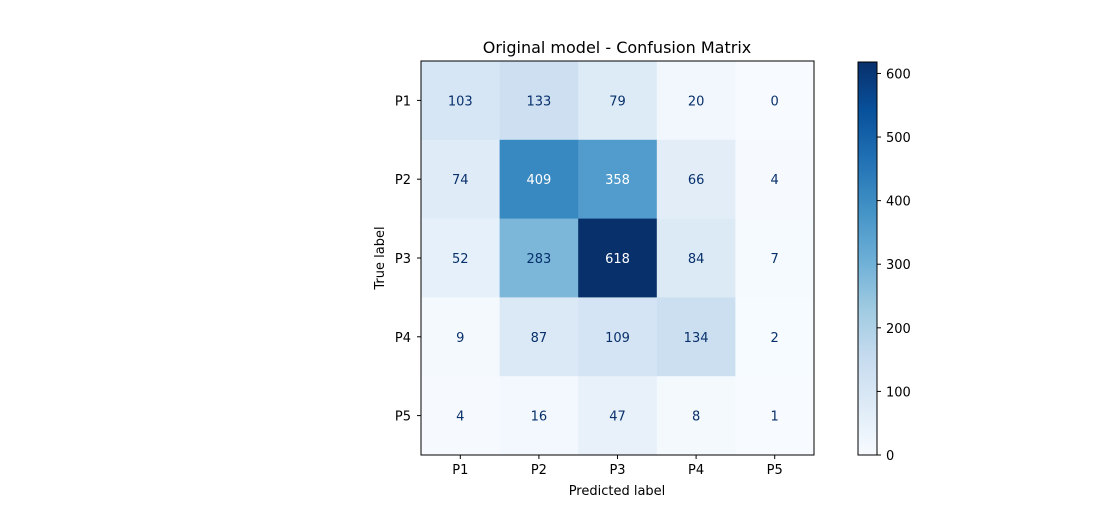 The image size is (1093, 515). I want to click on y-axis-ticks: P1 P2 P3 P4 P5, so click(408, 259).